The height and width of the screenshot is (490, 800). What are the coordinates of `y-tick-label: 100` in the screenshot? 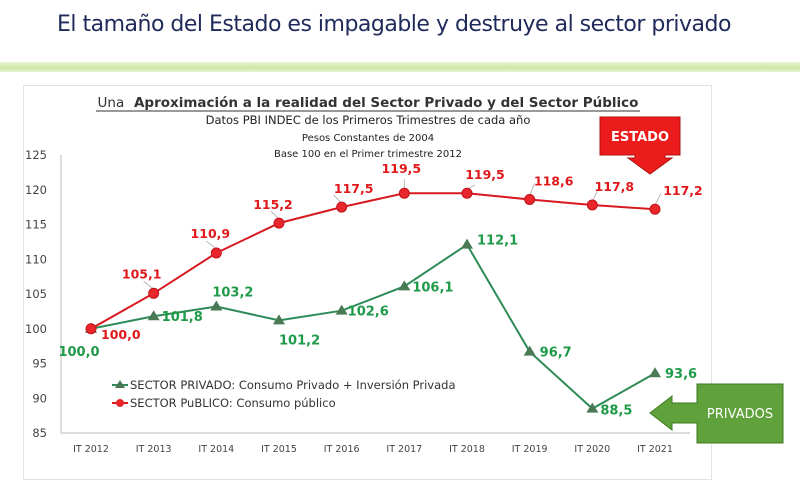 It's located at (36, 329).